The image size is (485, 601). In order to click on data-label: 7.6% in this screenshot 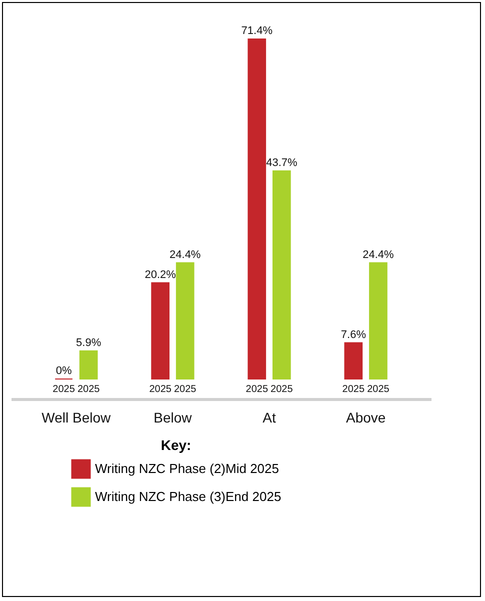, I will do `click(353, 334)`.